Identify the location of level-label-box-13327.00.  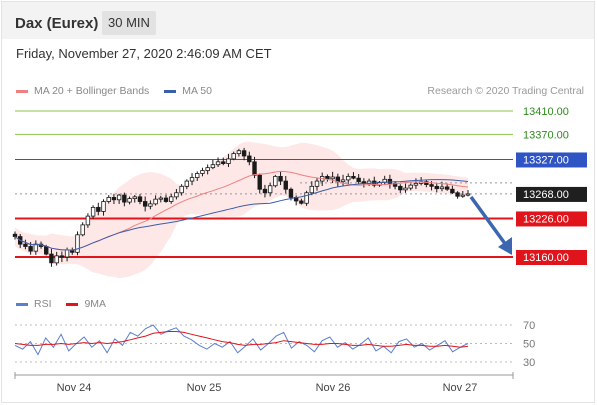
(551, 160).